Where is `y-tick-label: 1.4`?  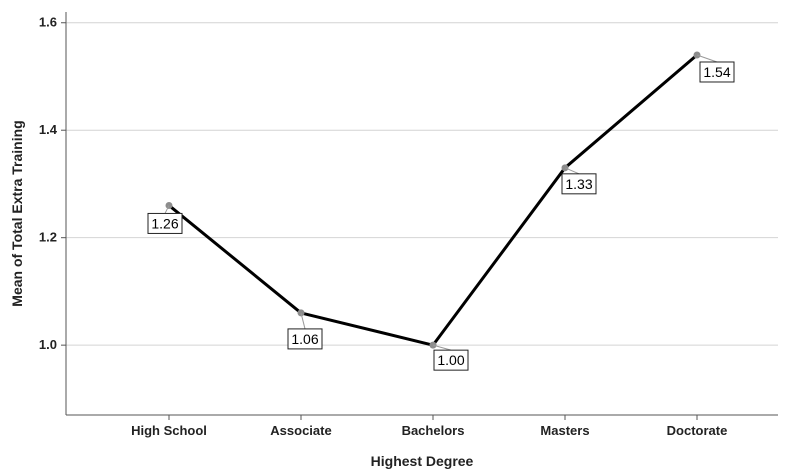 y-tick-label: 1.4 is located at coordinates (48, 129).